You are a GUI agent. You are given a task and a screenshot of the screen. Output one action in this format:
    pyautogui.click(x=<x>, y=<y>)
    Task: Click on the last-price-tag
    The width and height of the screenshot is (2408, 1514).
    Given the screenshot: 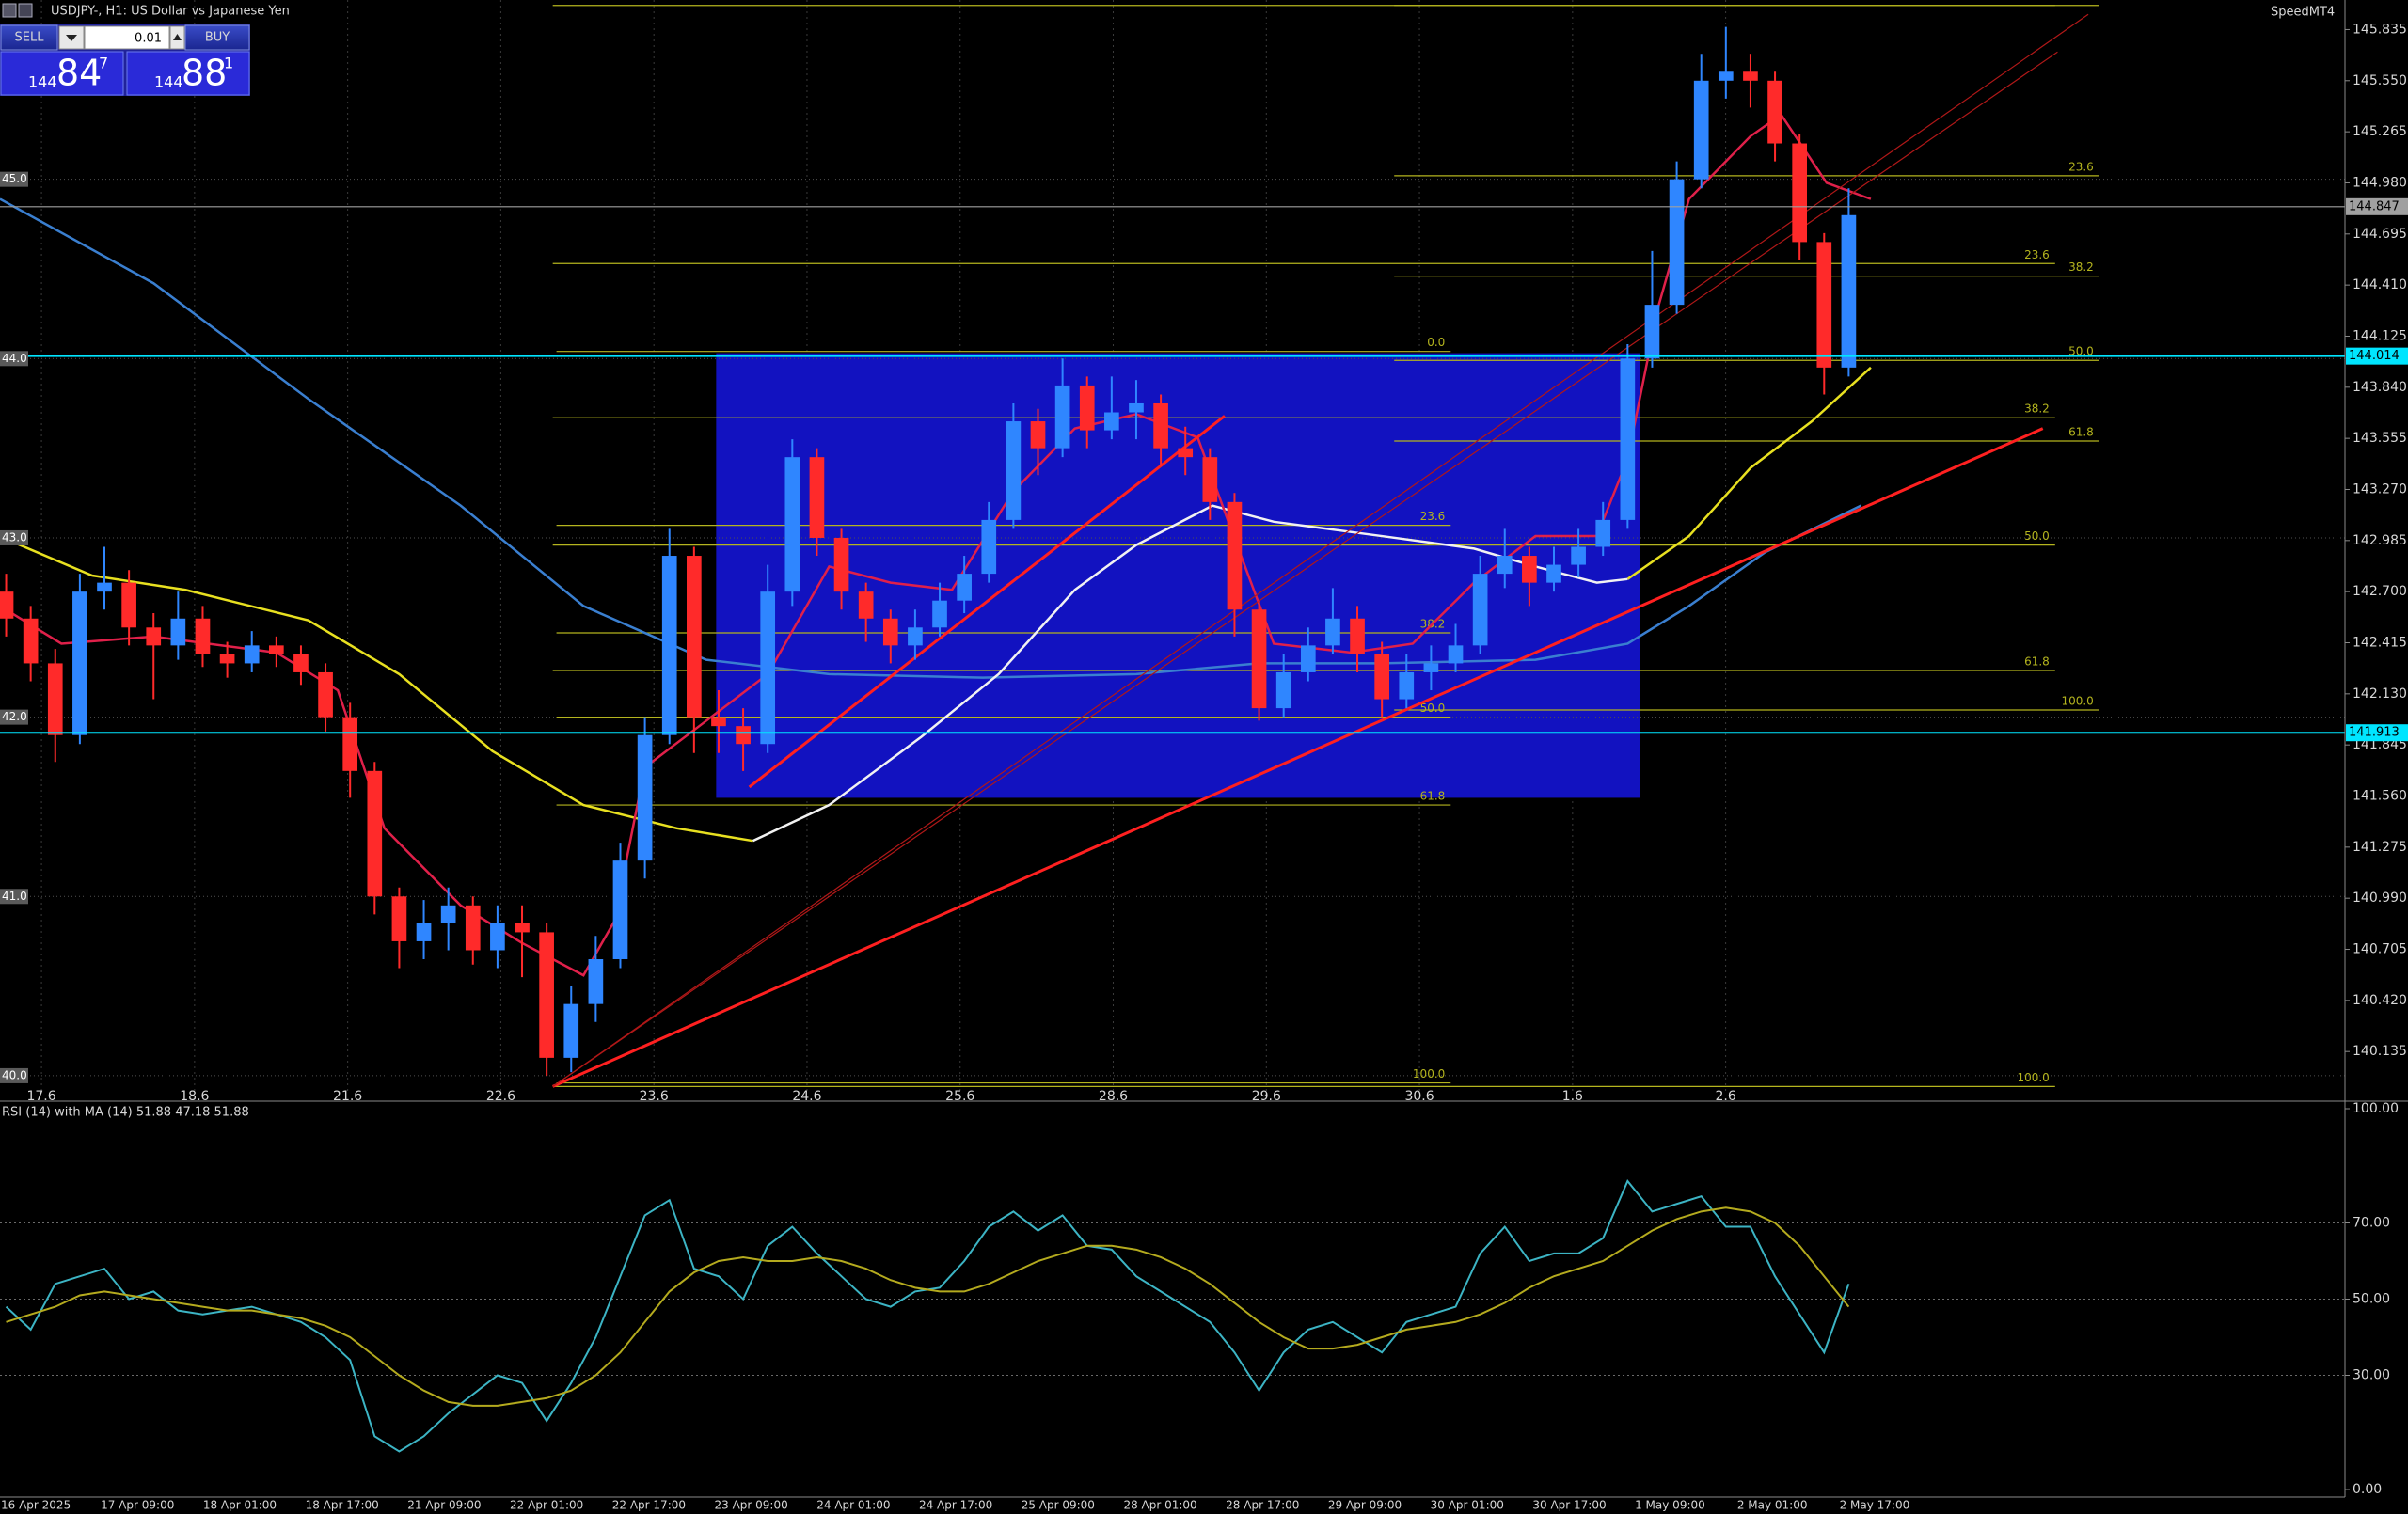 What is the action you would take?
    pyautogui.click(x=2377, y=206)
    